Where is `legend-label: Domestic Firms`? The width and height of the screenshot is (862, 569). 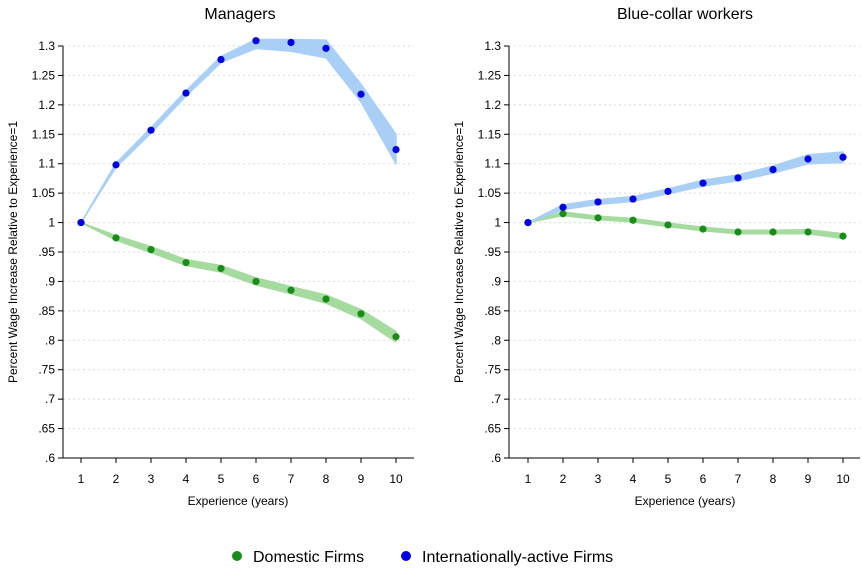
legend-label: Domestic Firms is located at coordinates (308, 557).